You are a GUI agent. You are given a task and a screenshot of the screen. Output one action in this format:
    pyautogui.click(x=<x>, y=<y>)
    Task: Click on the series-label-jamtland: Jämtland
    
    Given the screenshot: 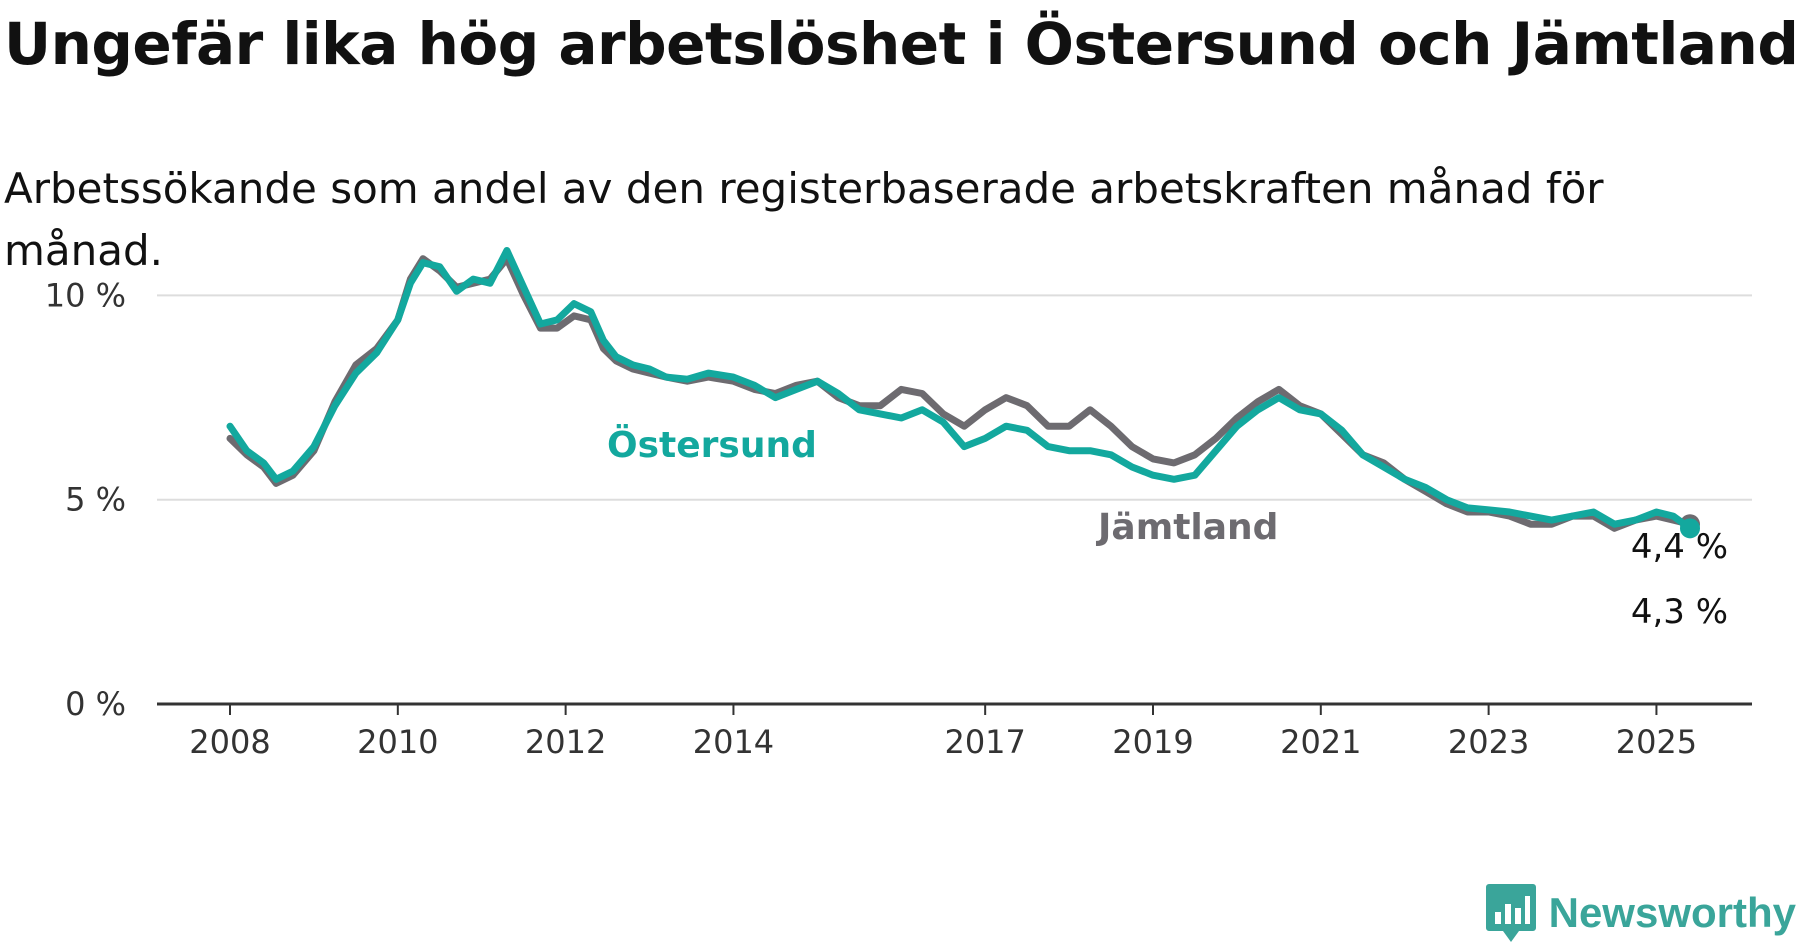 What is the action you would take?
    pyautogui.click(x=1186, y=527)
    